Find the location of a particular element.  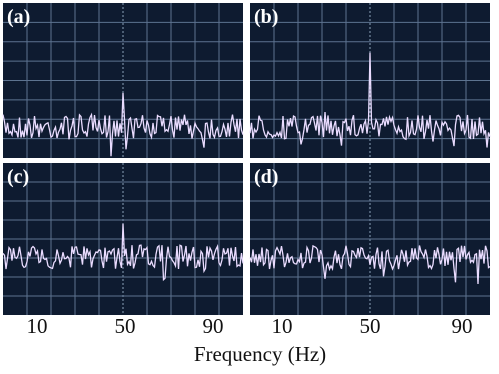

panel-label: (c) is located at coordinates (18, 177).